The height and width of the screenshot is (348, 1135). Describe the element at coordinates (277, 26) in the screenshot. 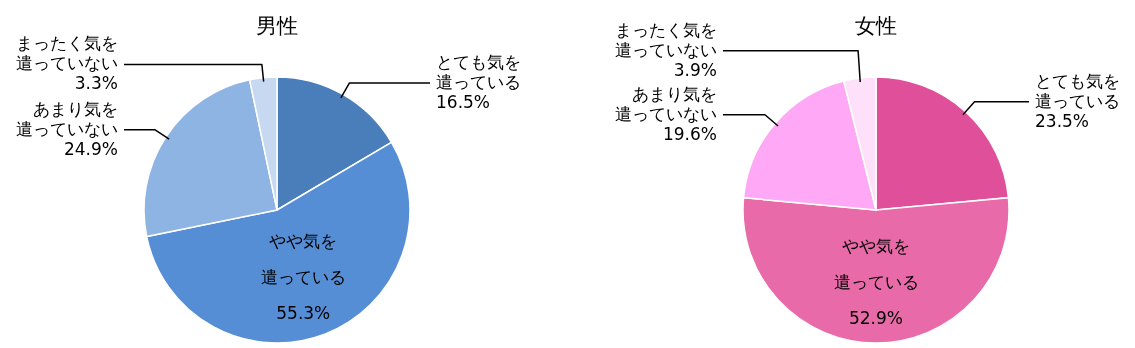

I see `chart-title: 男性` at that location.